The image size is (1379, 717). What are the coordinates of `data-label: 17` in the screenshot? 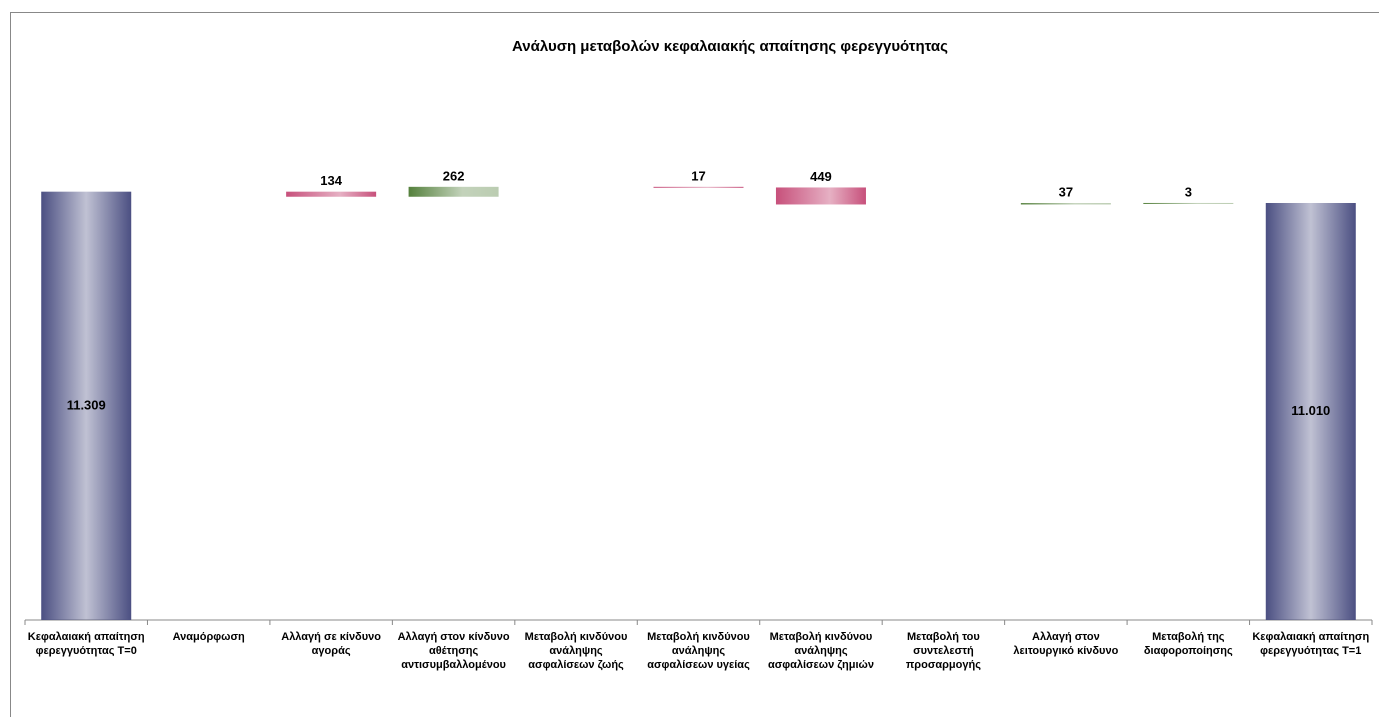 It's located at (698, 175).